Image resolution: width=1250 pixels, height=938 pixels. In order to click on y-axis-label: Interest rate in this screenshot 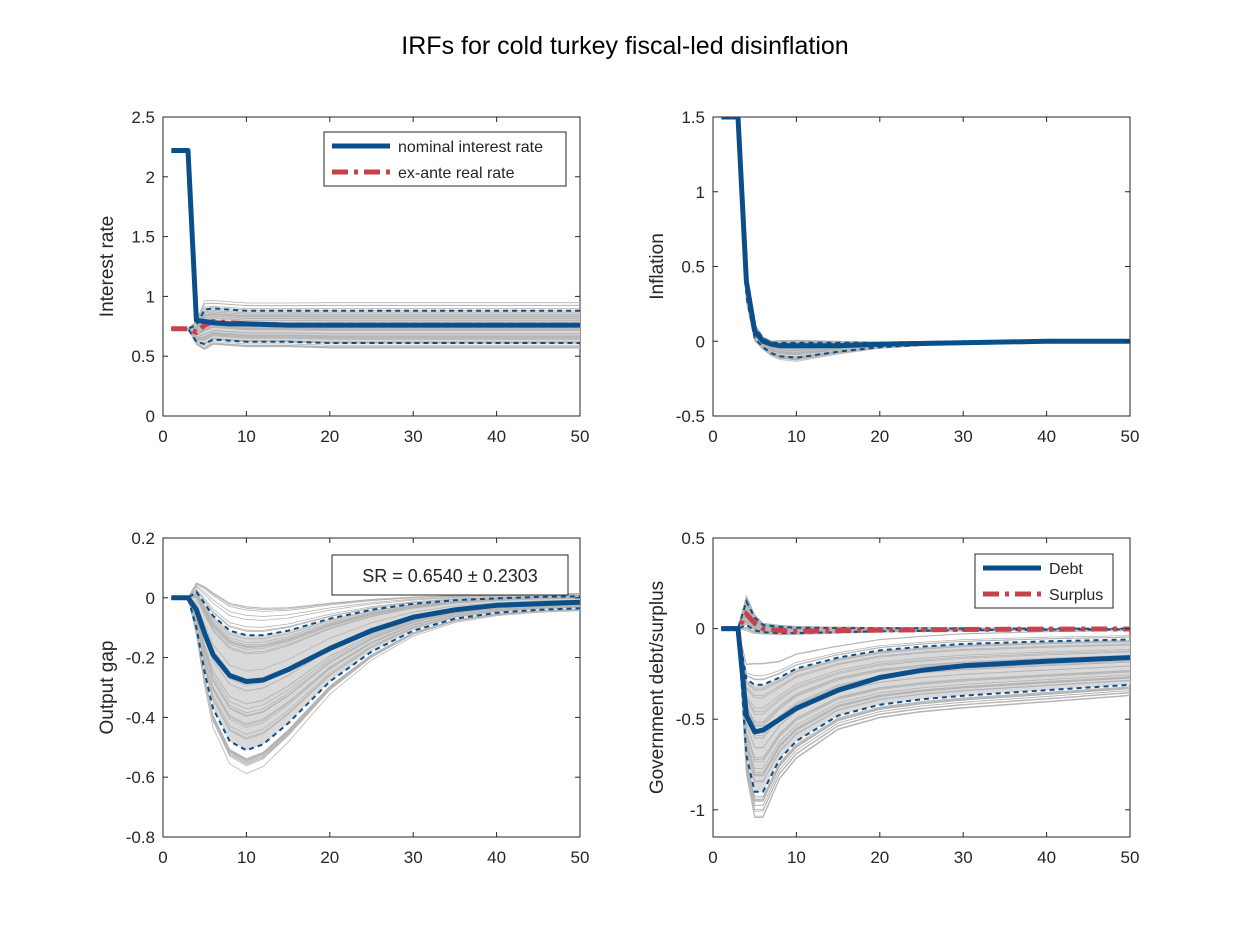, I will do `click(107, 266)`.